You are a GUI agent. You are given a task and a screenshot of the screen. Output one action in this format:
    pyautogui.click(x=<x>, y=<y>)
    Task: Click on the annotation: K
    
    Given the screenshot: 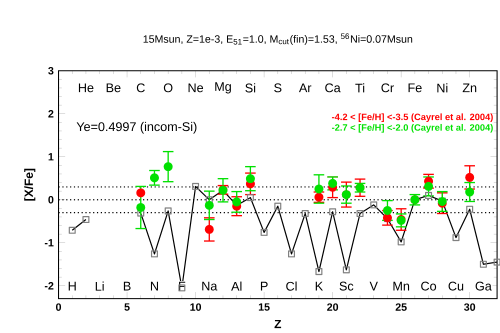 What is the action you would take?
    pyautogui.click(x=319, y=286)
    